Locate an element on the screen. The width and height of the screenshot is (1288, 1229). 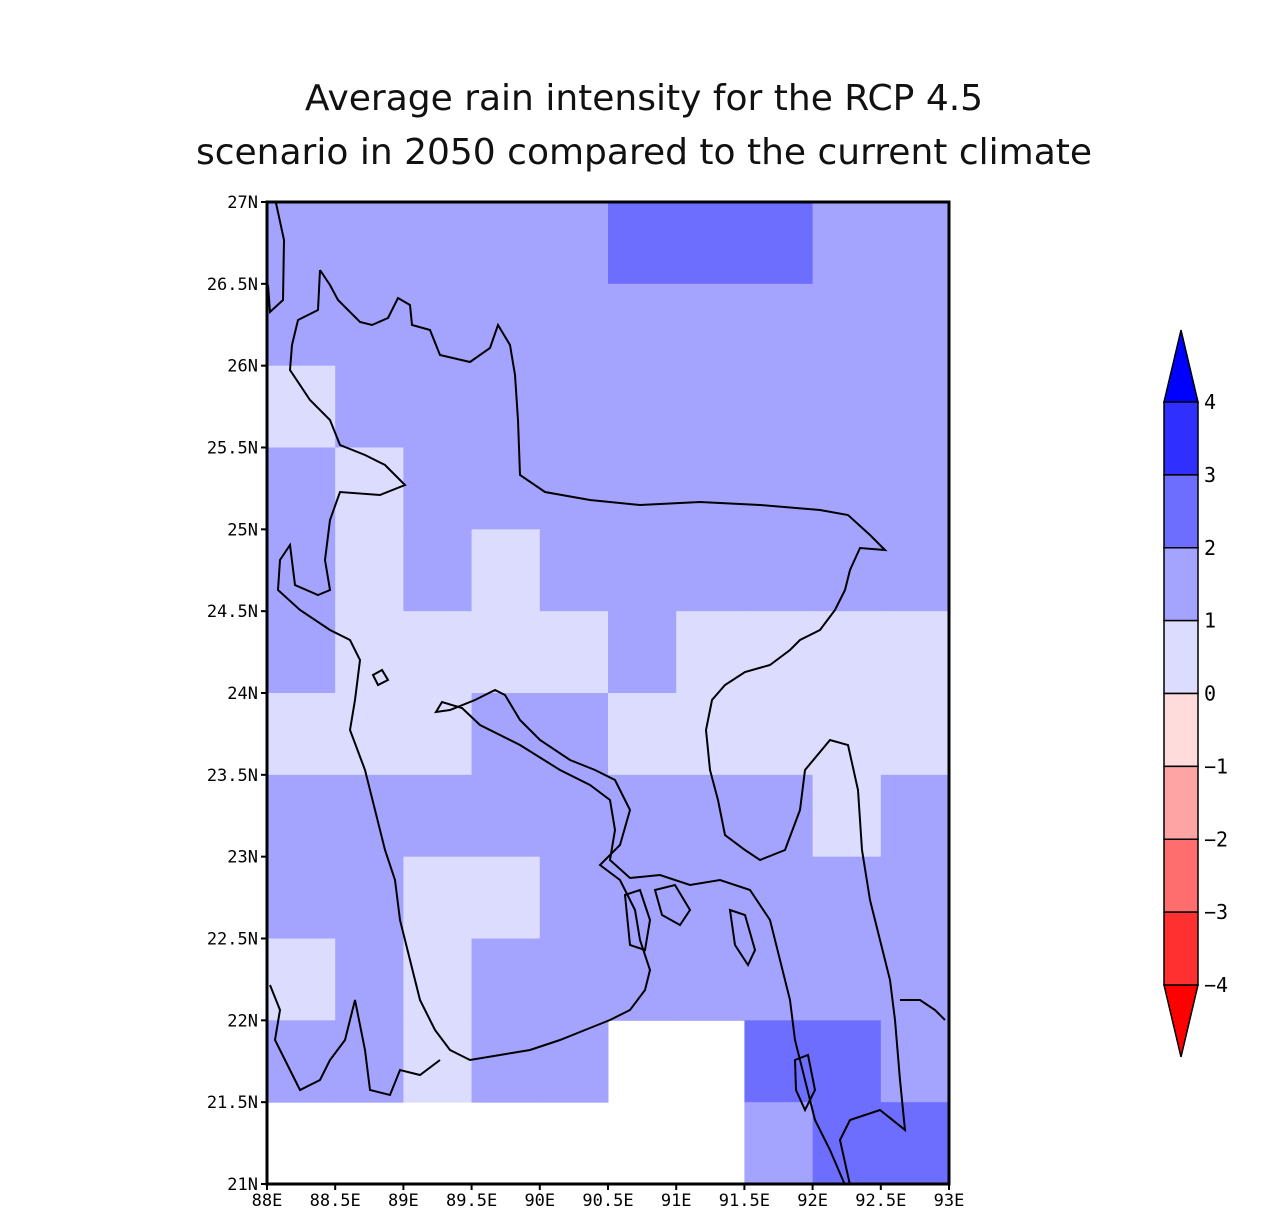
y-tick-label: 23N is located at coordinates (242, 858).